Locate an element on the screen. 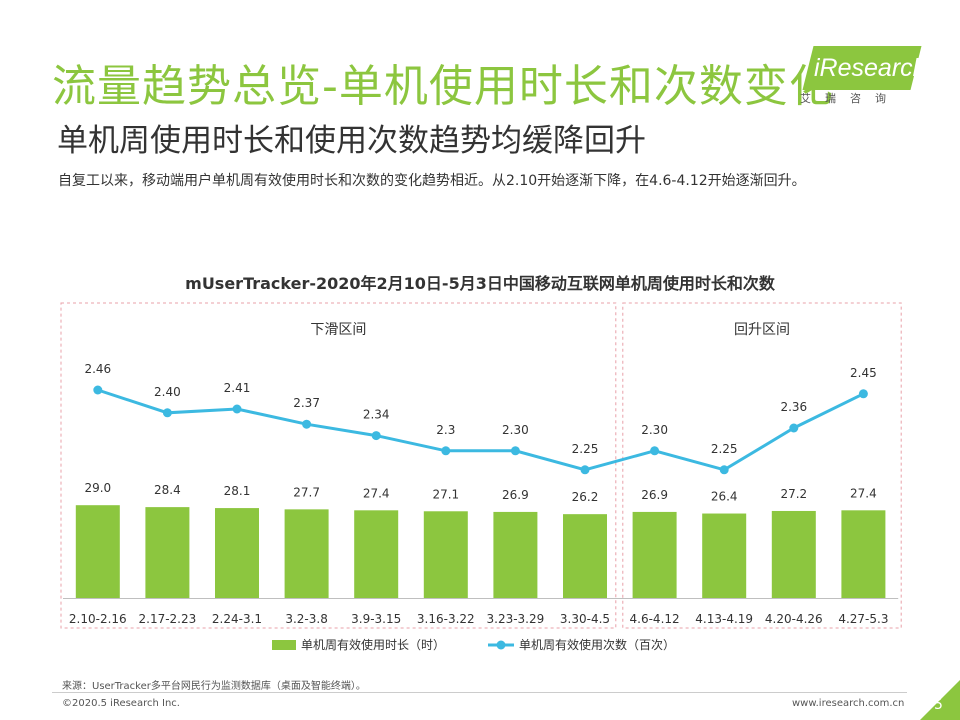  source-note: 来源：UserTracker多平台网民行为监测数据库（桌面及智能终端）。 is located at coordinates (214, 686).